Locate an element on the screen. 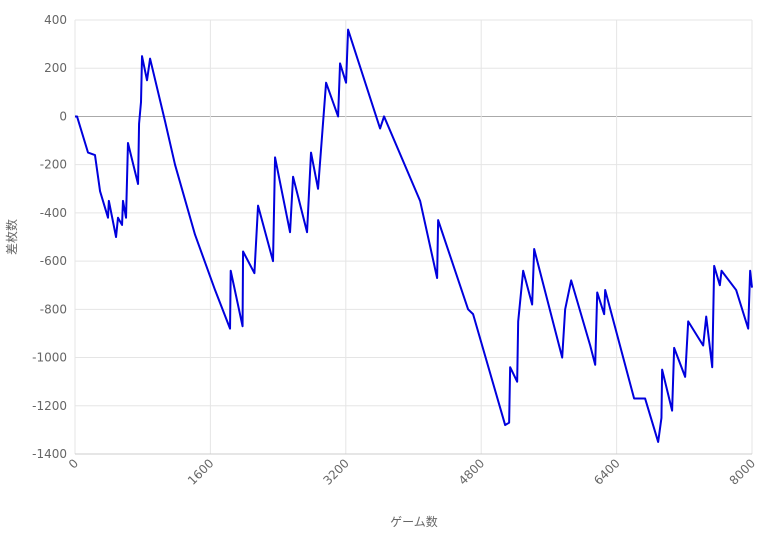 The width and height of the screenshot is (764, 539). y-tick-label: -200 is located at coordinates (53, 165).